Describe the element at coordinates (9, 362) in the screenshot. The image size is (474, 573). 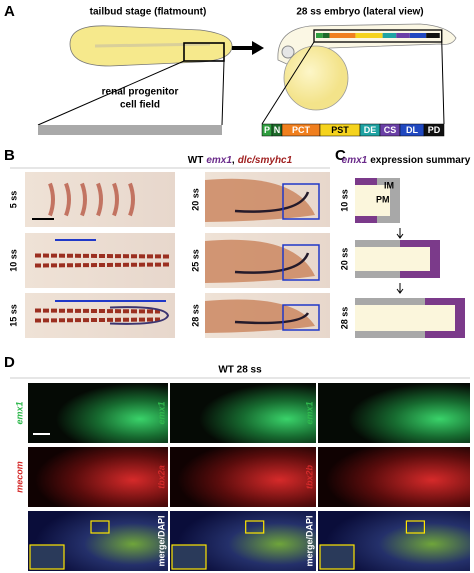
I see `panel-label: D` at that location.